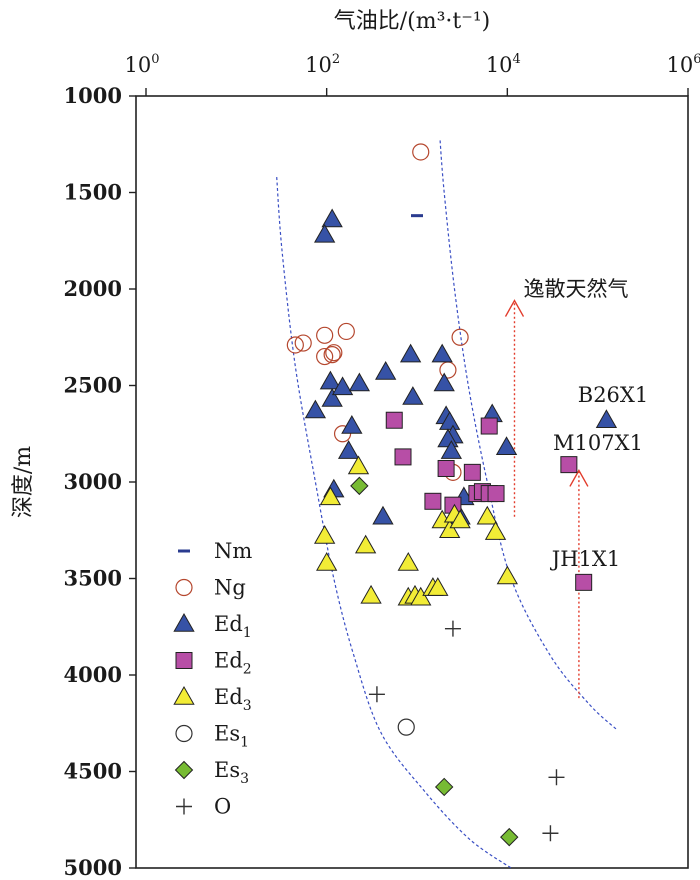  What do you see at coordinates (93, 385) in the screenshot?
I see `y-tick-label-4: 2500` at bounding box center [93, 385].